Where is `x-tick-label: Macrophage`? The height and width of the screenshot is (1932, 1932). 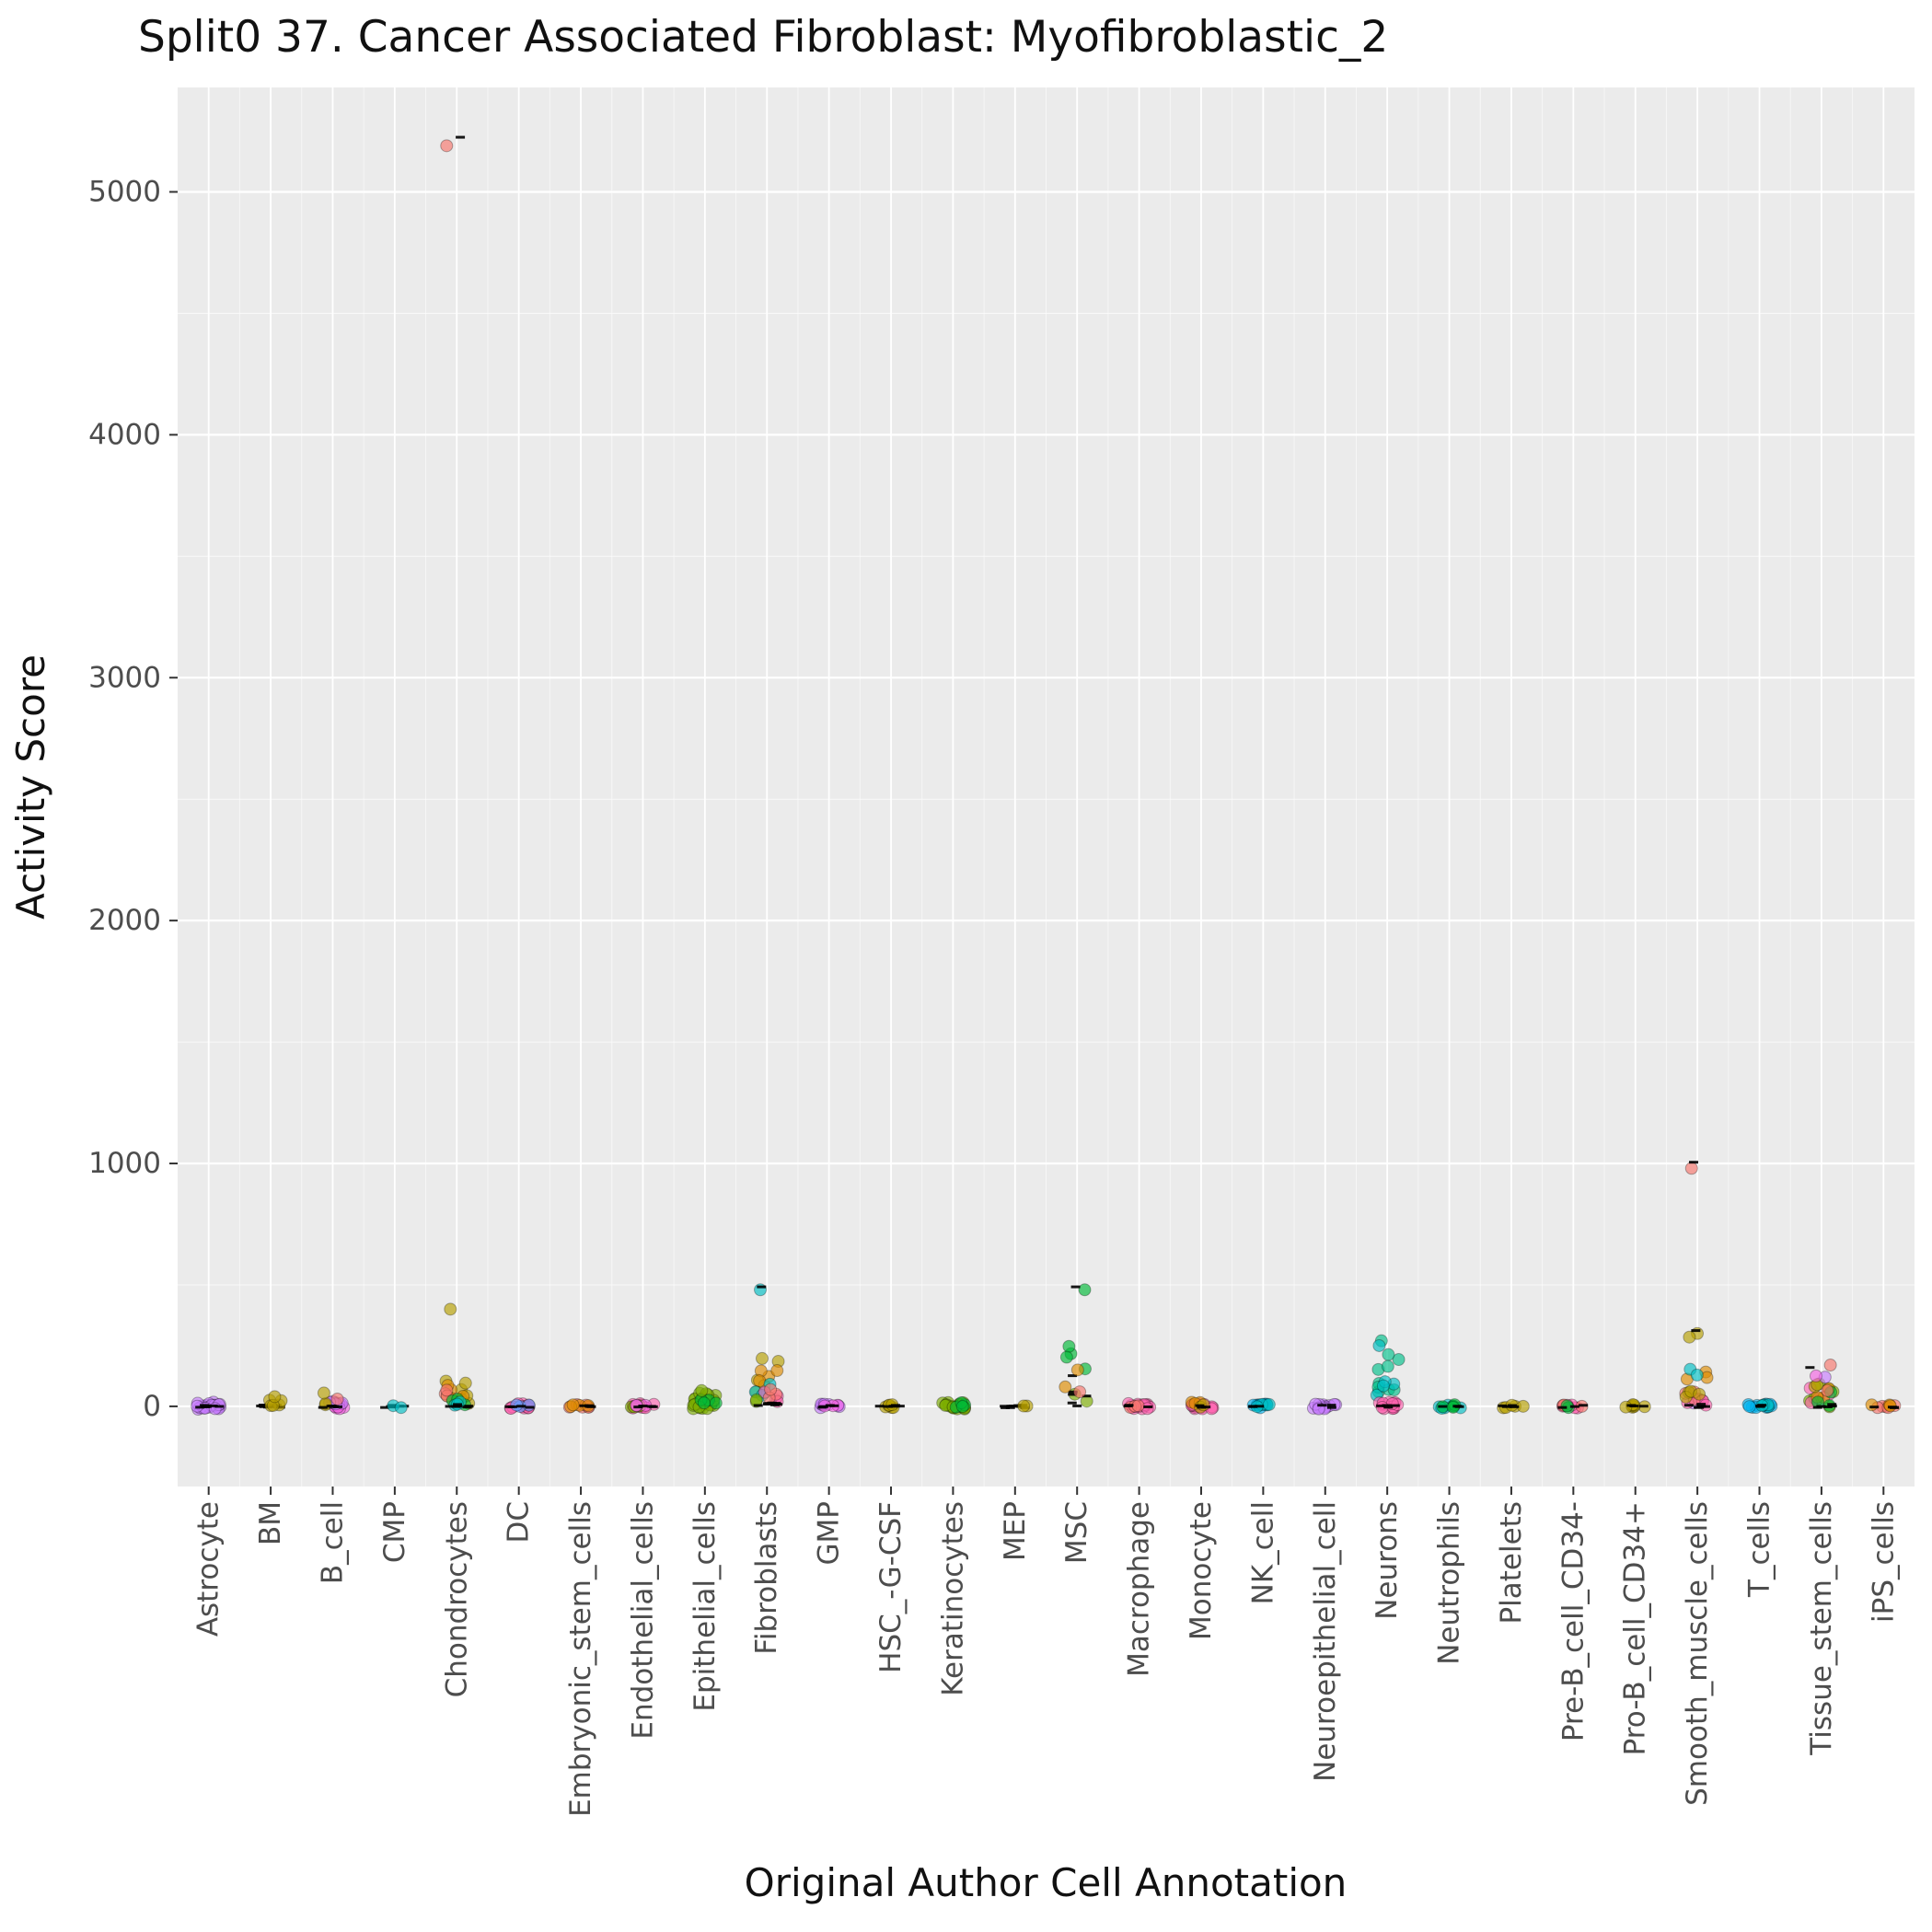 x-tick-label: Macrophage is located at coordinates (1140, 1589).